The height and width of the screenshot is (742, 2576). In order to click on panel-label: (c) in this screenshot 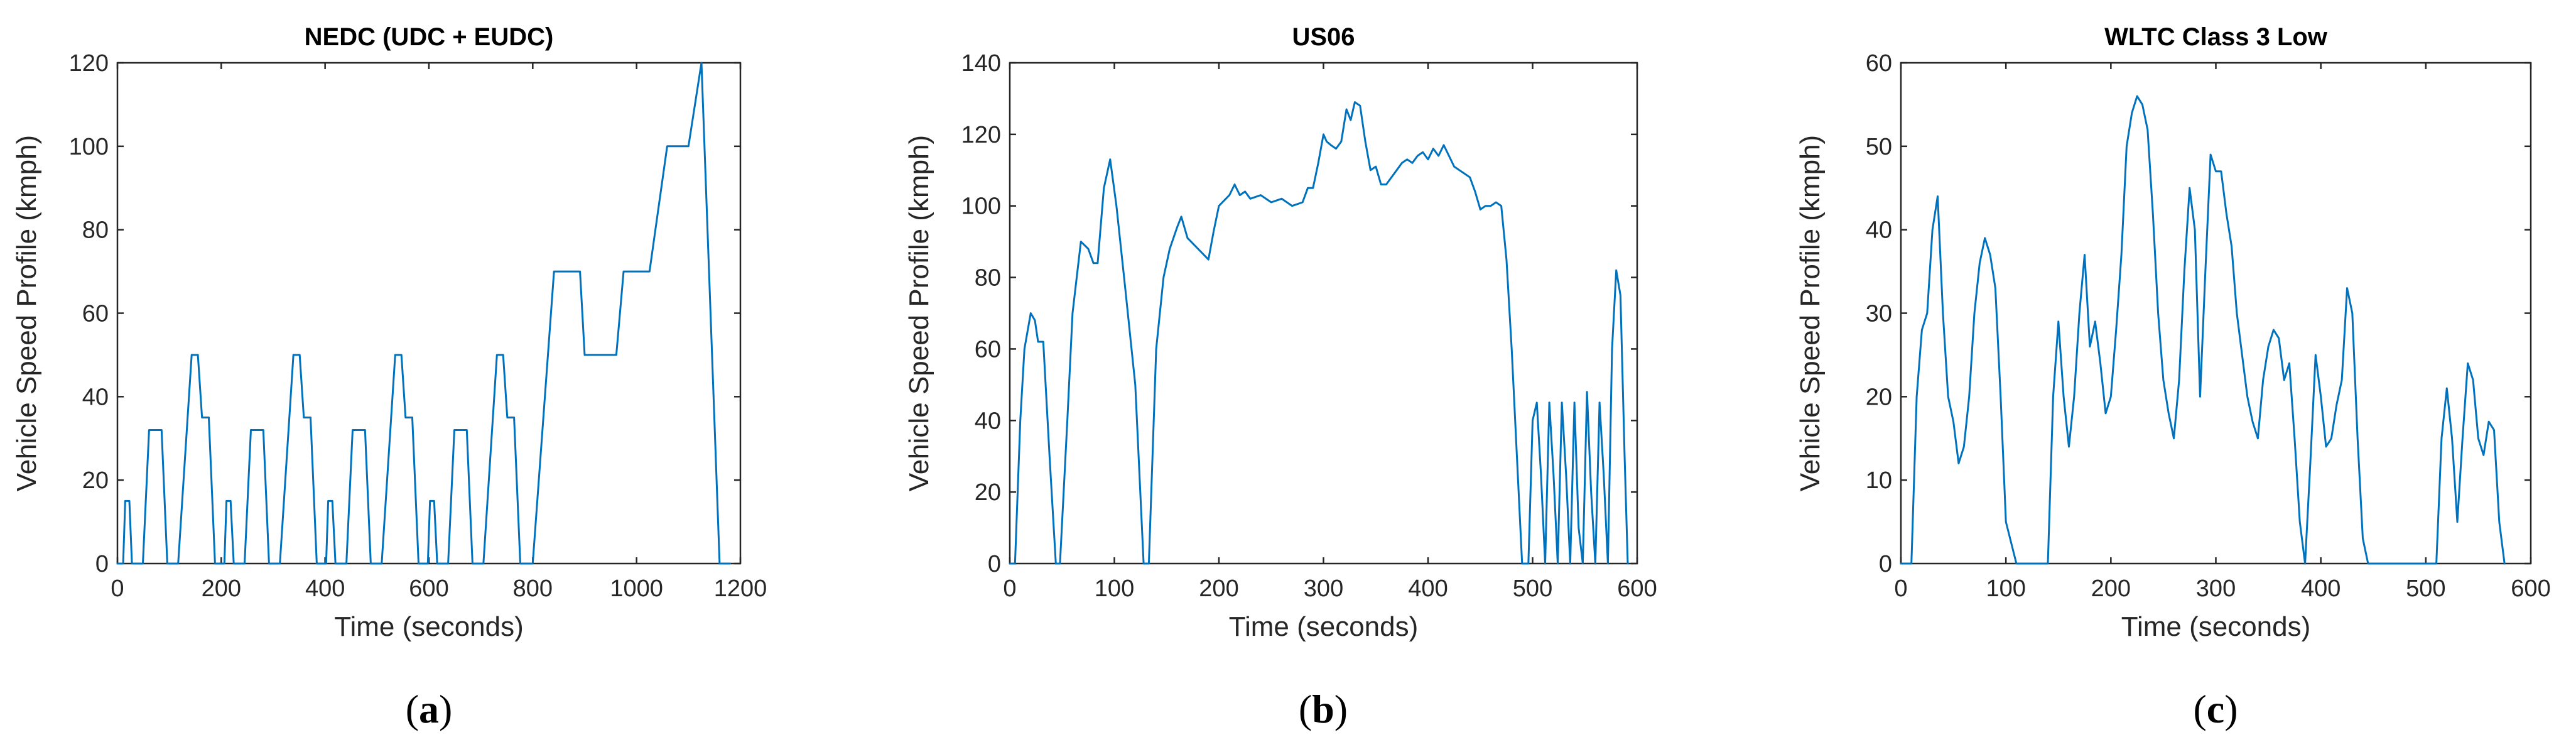, I will do `click(2216, 709)`.